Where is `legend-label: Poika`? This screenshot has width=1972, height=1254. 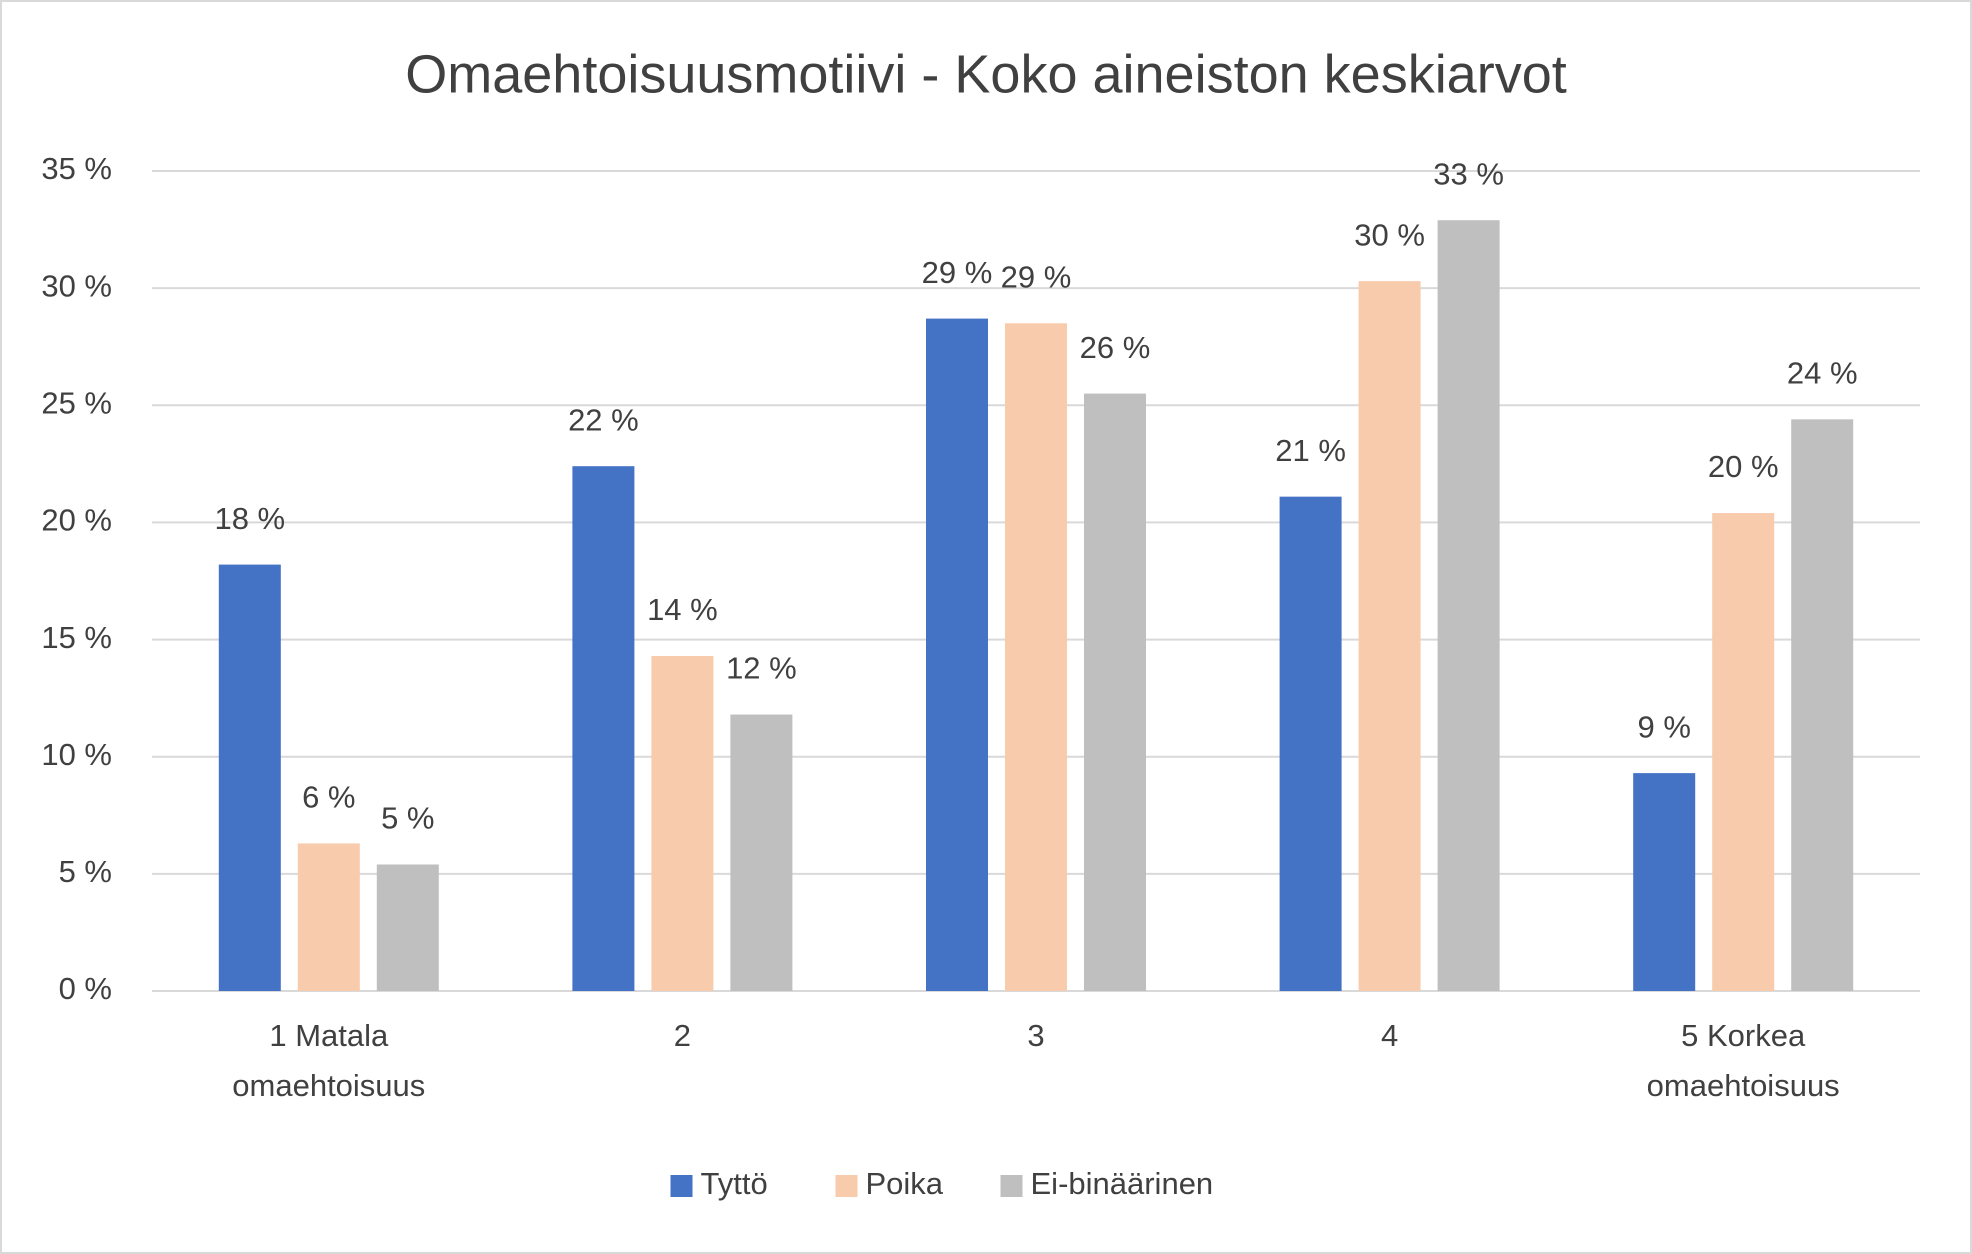
legend-label: Poika is located at coordinates (905, 1183).